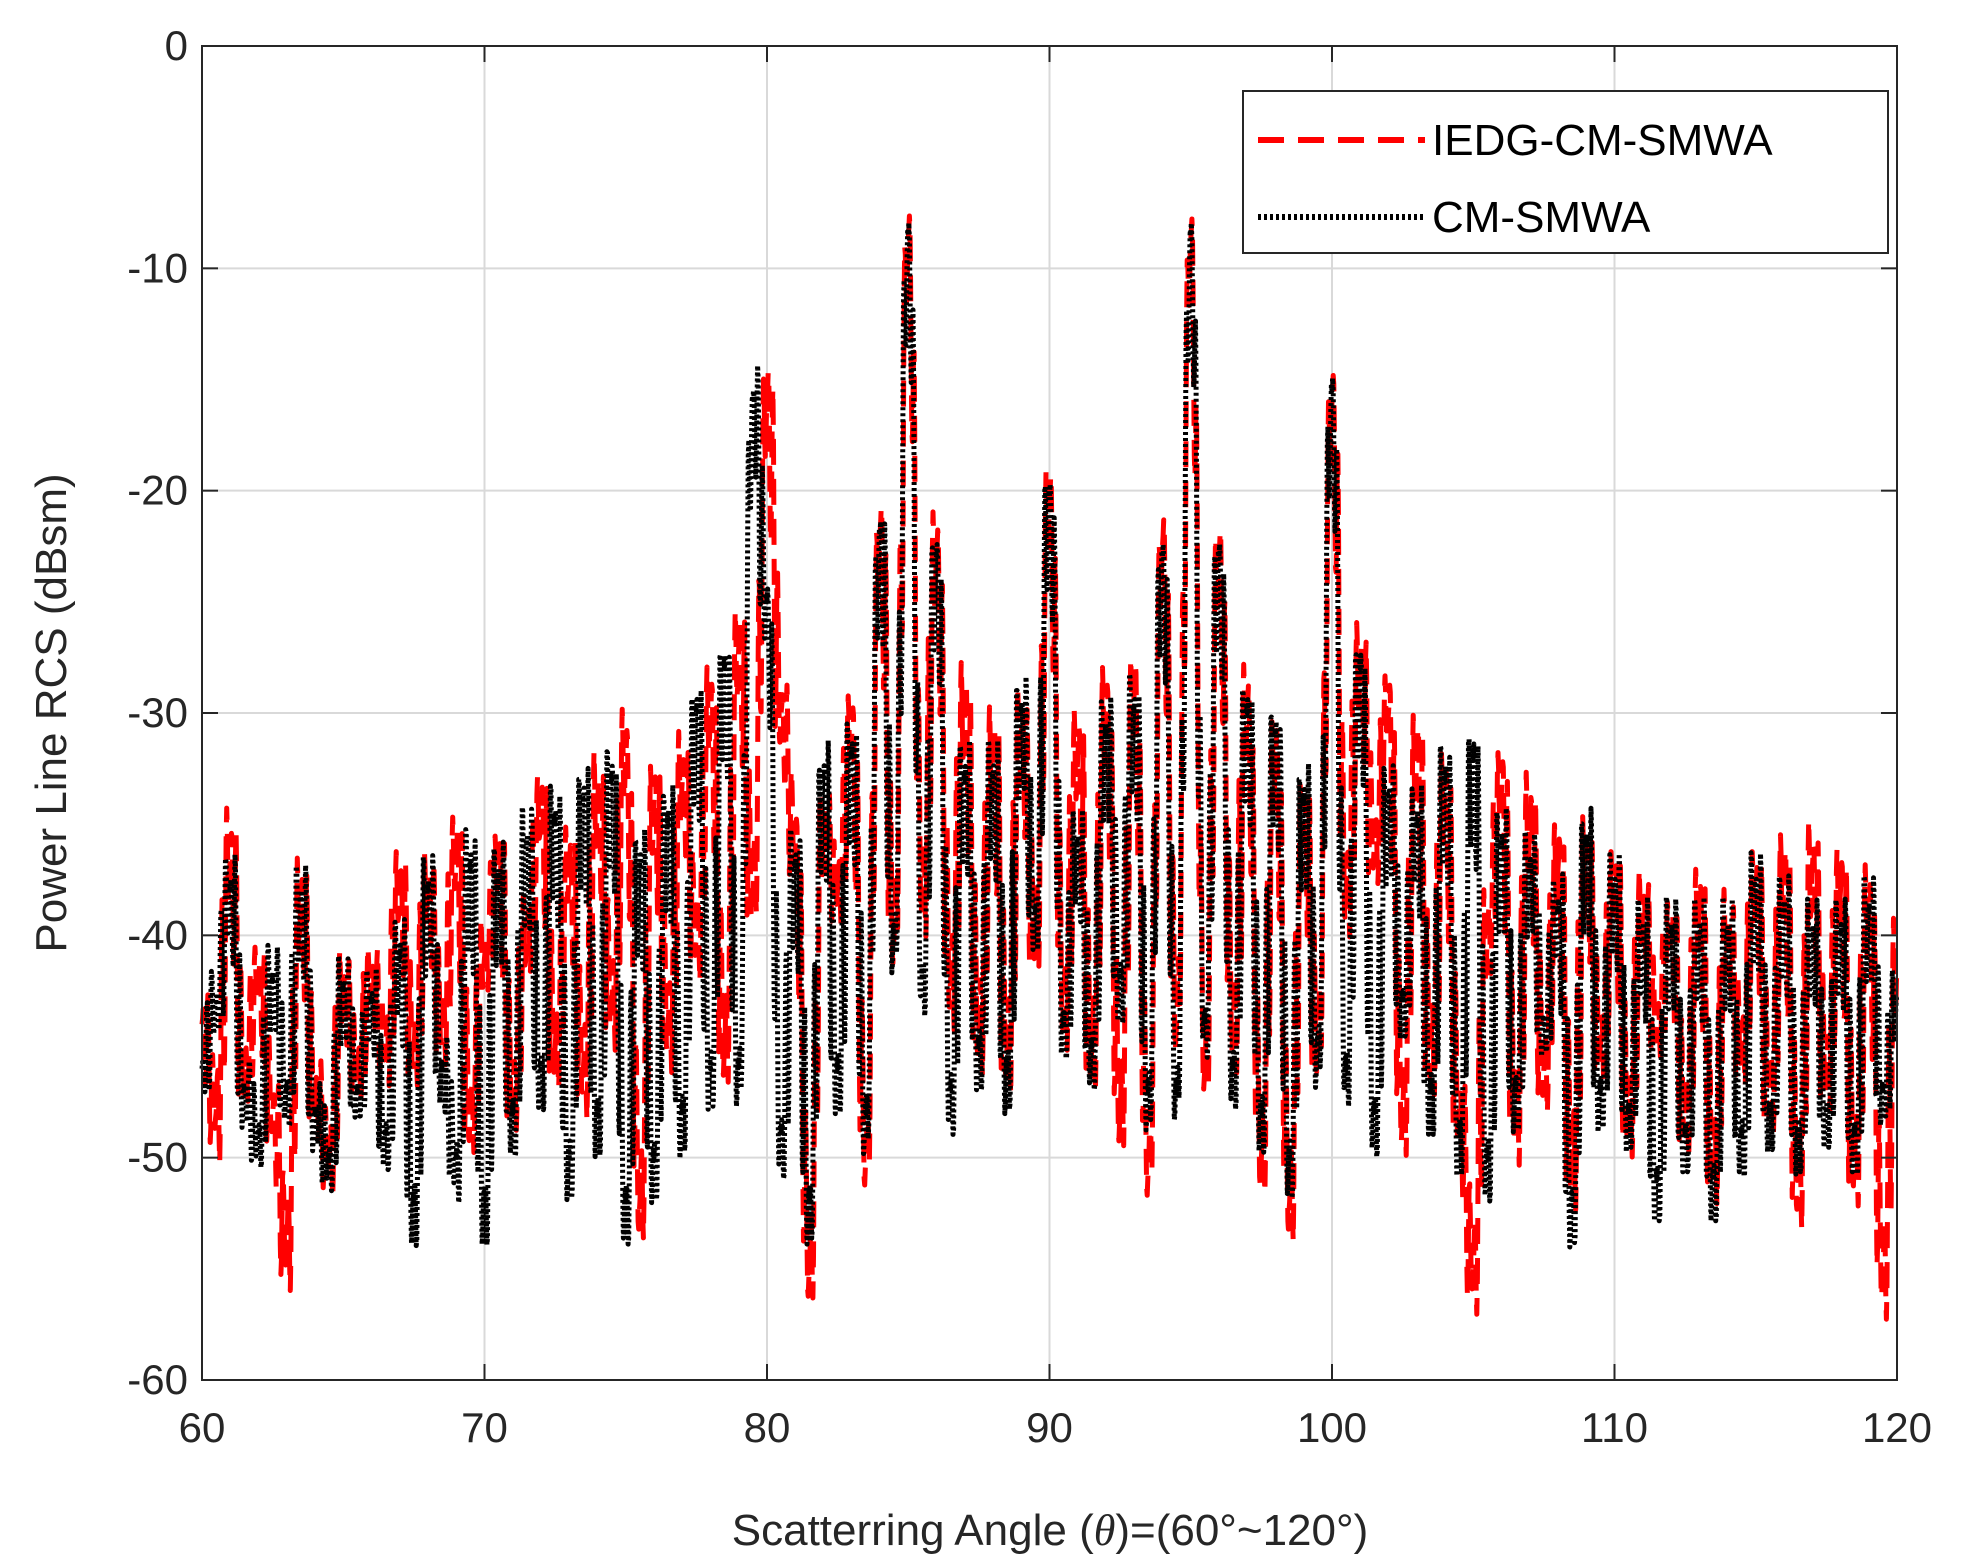 The width and height of the screenshot is (1961, 1566). Describe the element at coordinates (157, 490) in the screenshot. I see `y-tick-label: -20` at that location.